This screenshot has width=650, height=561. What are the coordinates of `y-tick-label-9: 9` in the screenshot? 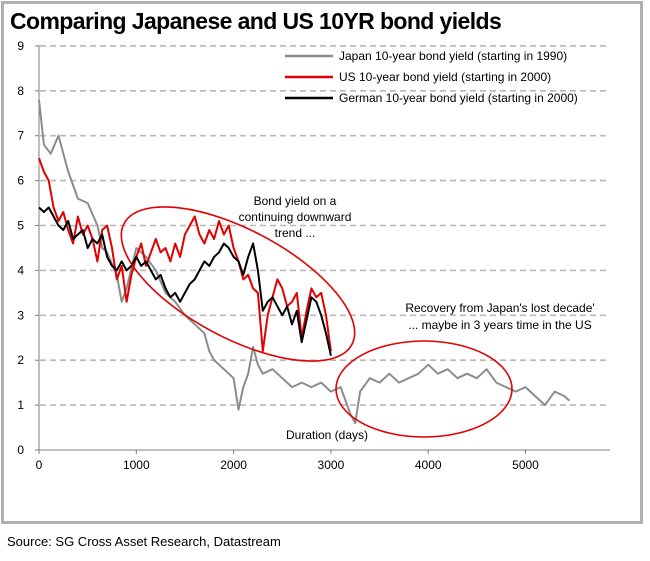 It's located at (20, 46).